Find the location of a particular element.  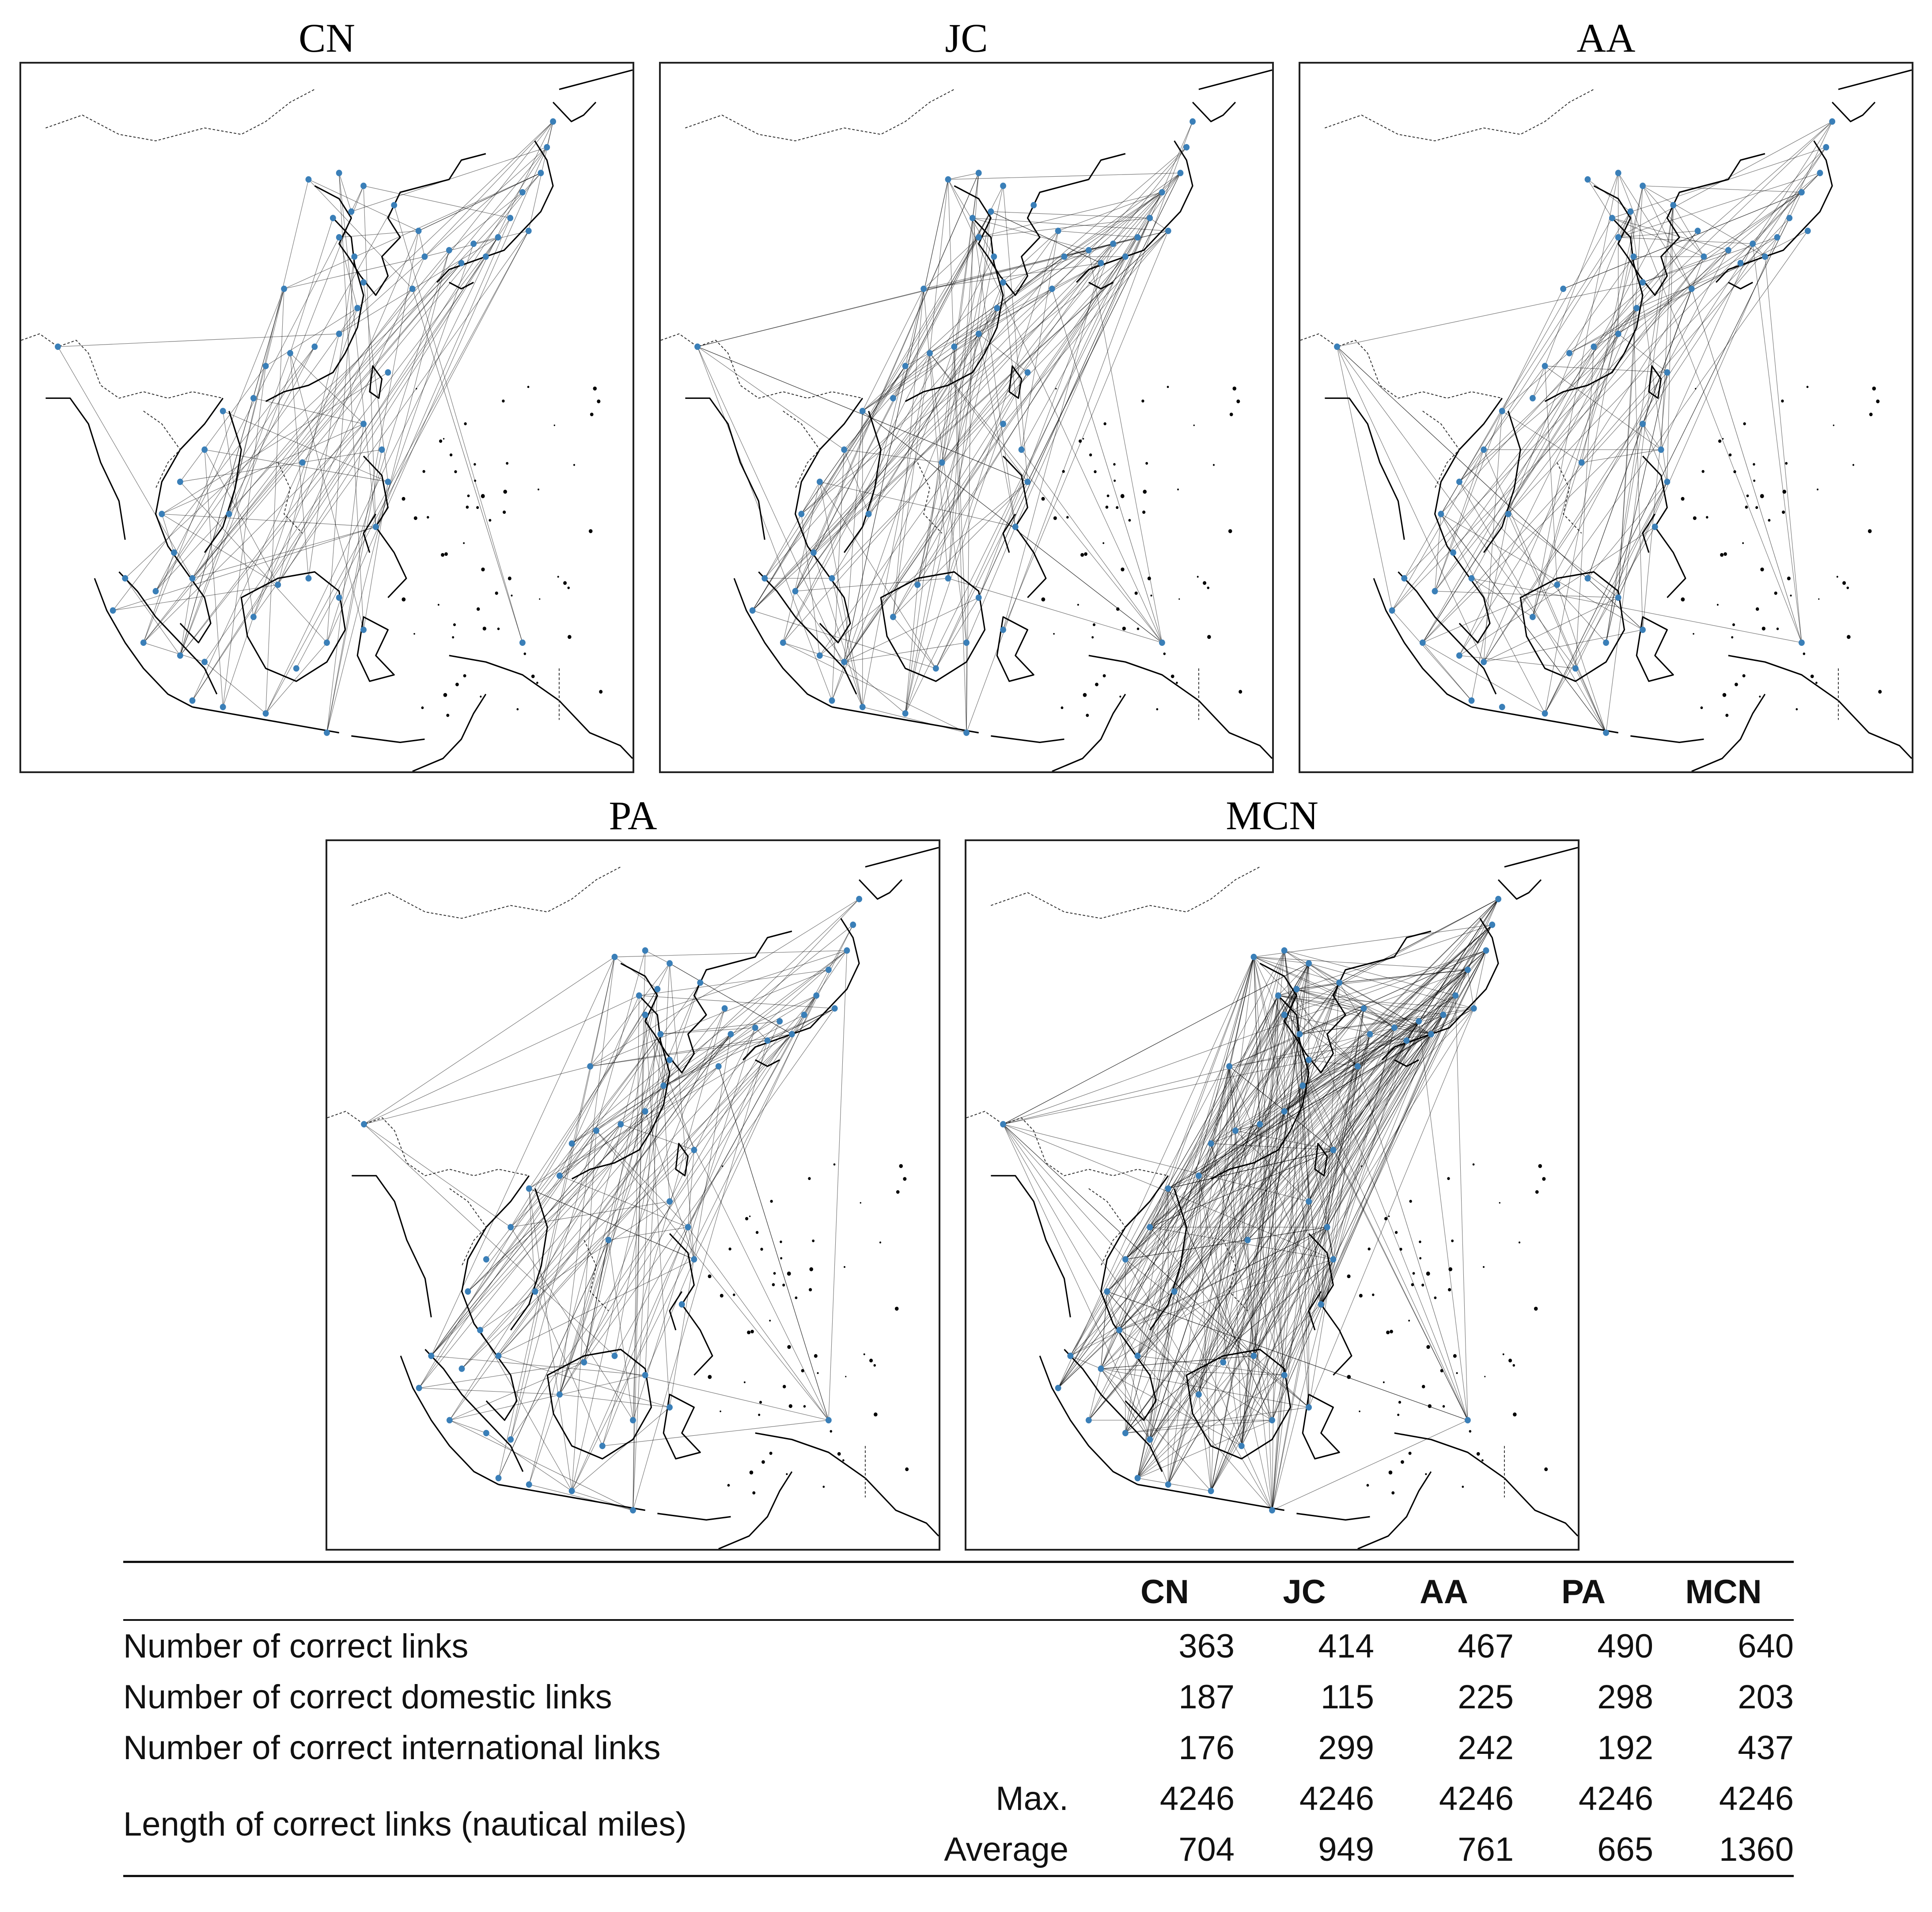

table-cell: 187 is located at coordinates (1207, 1697).